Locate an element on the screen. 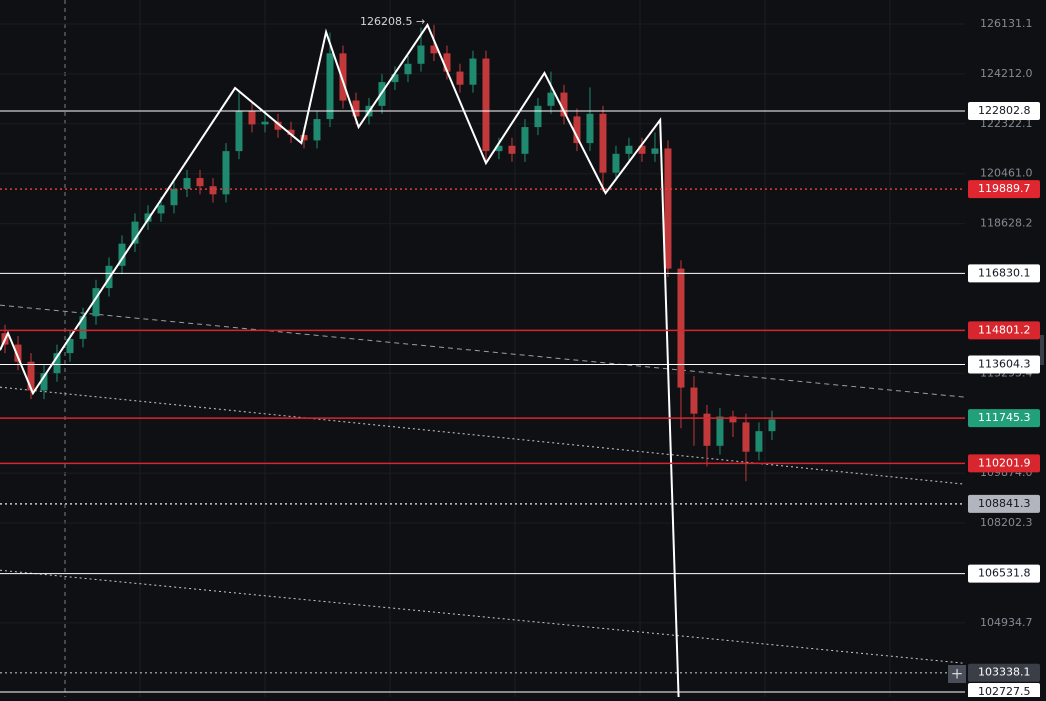  level-label: 102727.5 is located at coordinates (1004, 691).